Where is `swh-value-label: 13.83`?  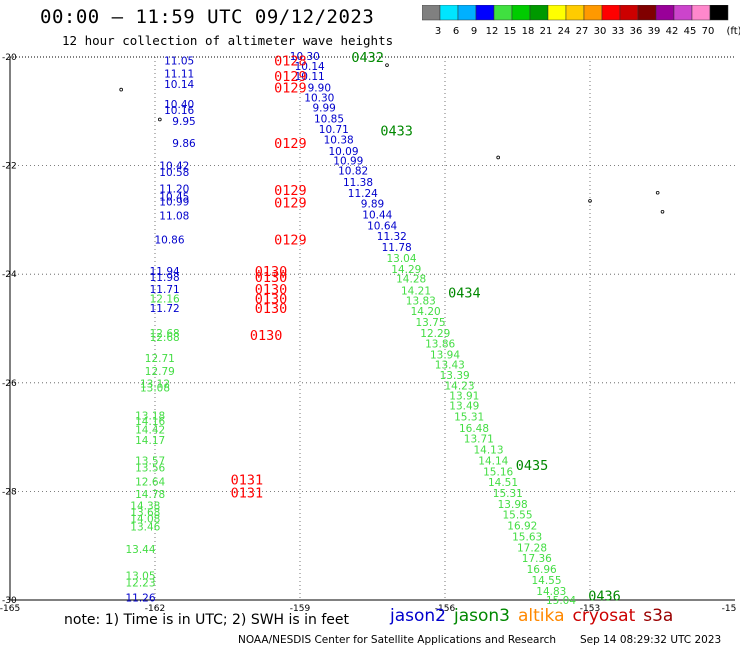 swh-value-label: 13.83 is located at coordinates (421, 301).